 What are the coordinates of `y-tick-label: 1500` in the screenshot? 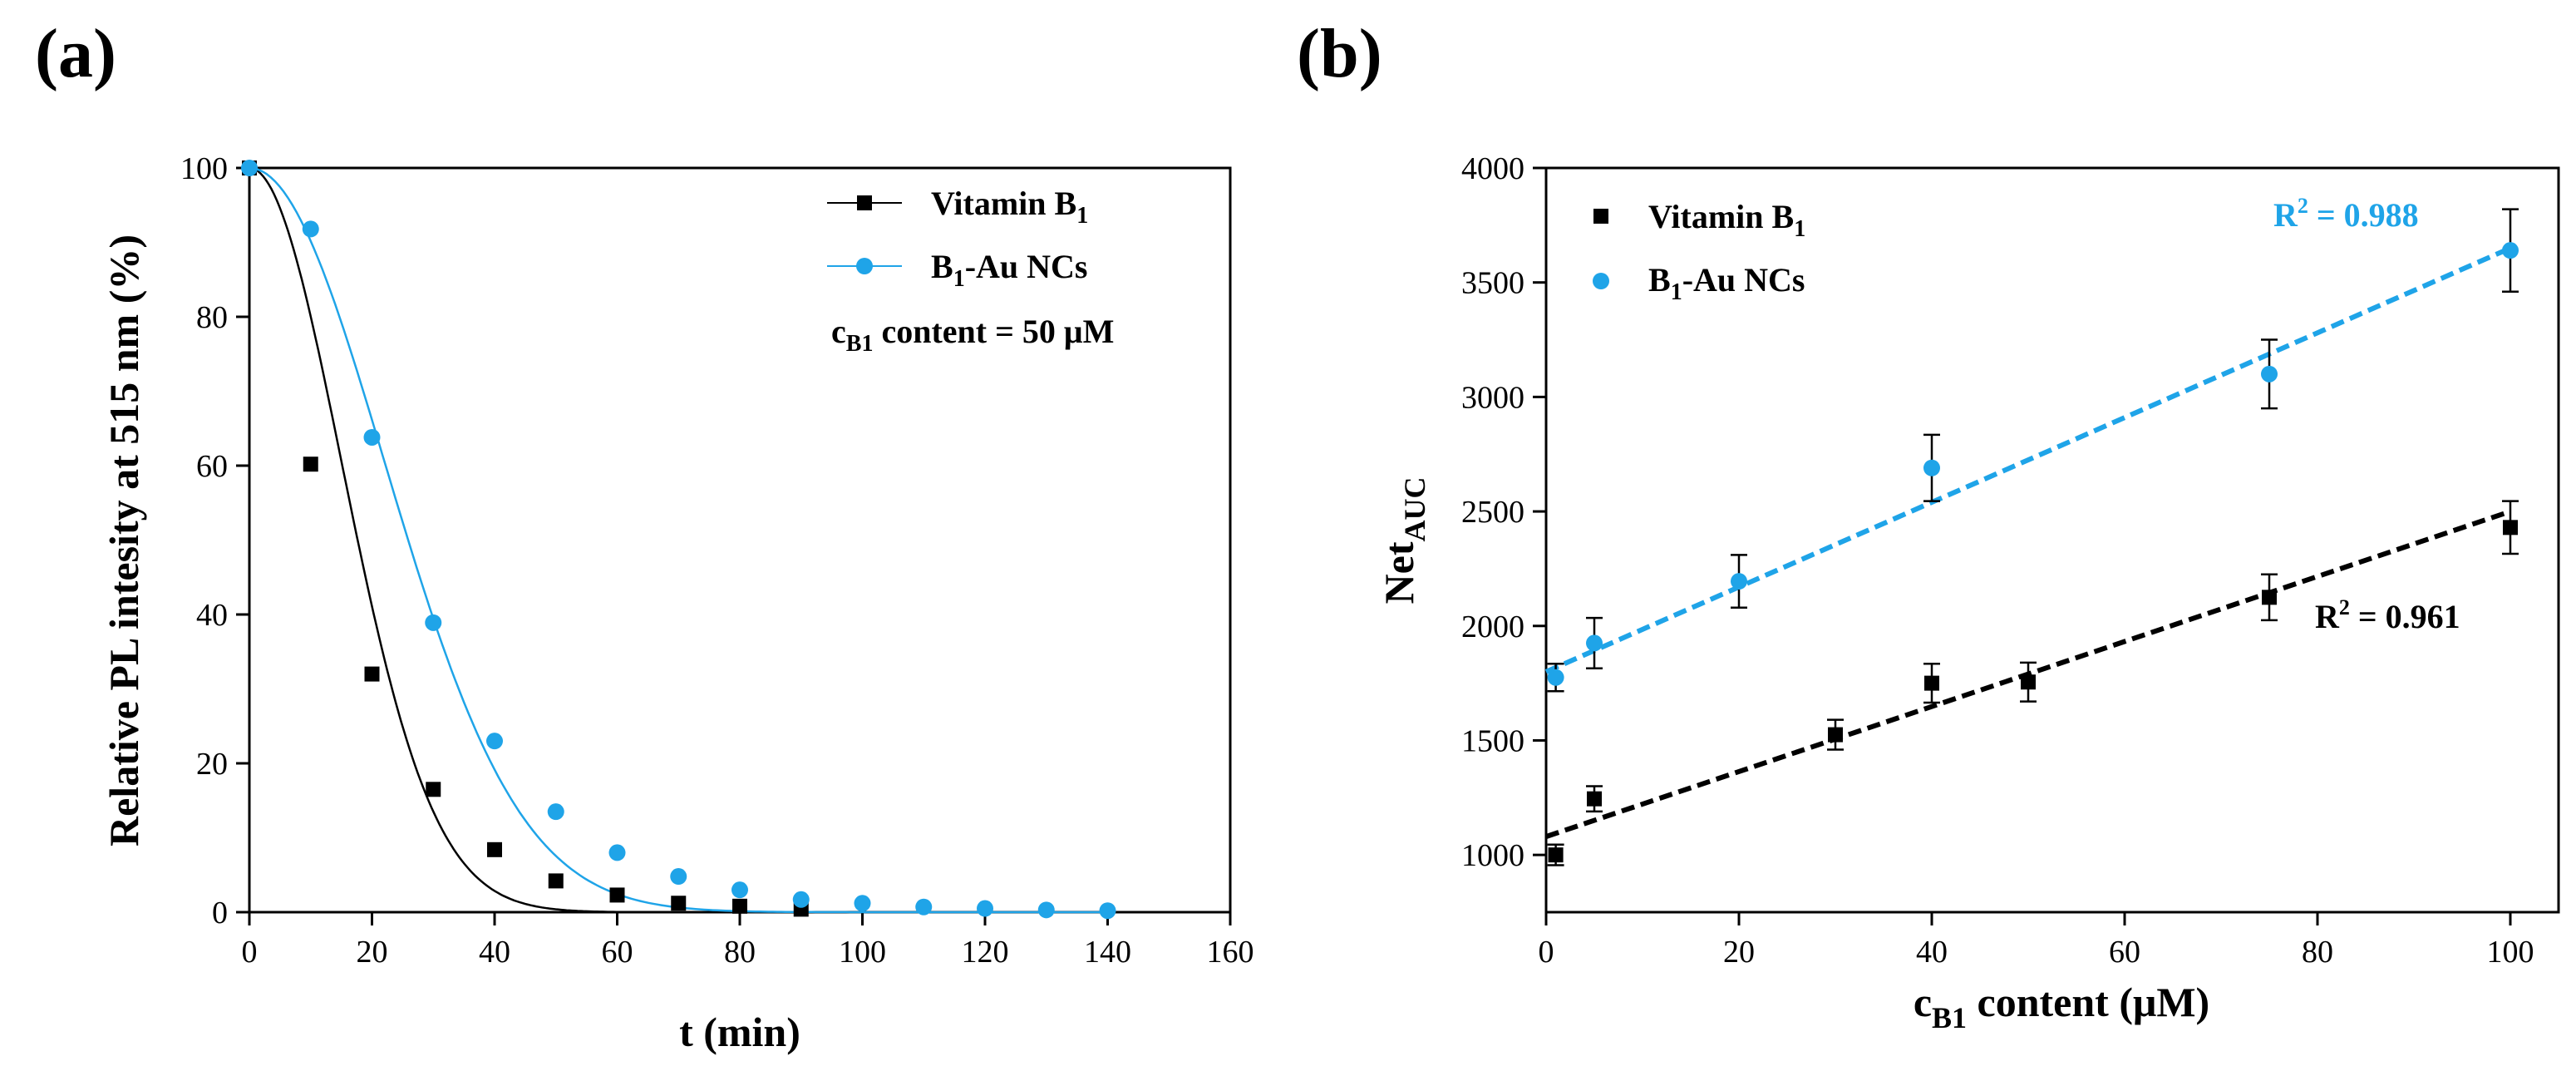 It's located at (1492, 740).